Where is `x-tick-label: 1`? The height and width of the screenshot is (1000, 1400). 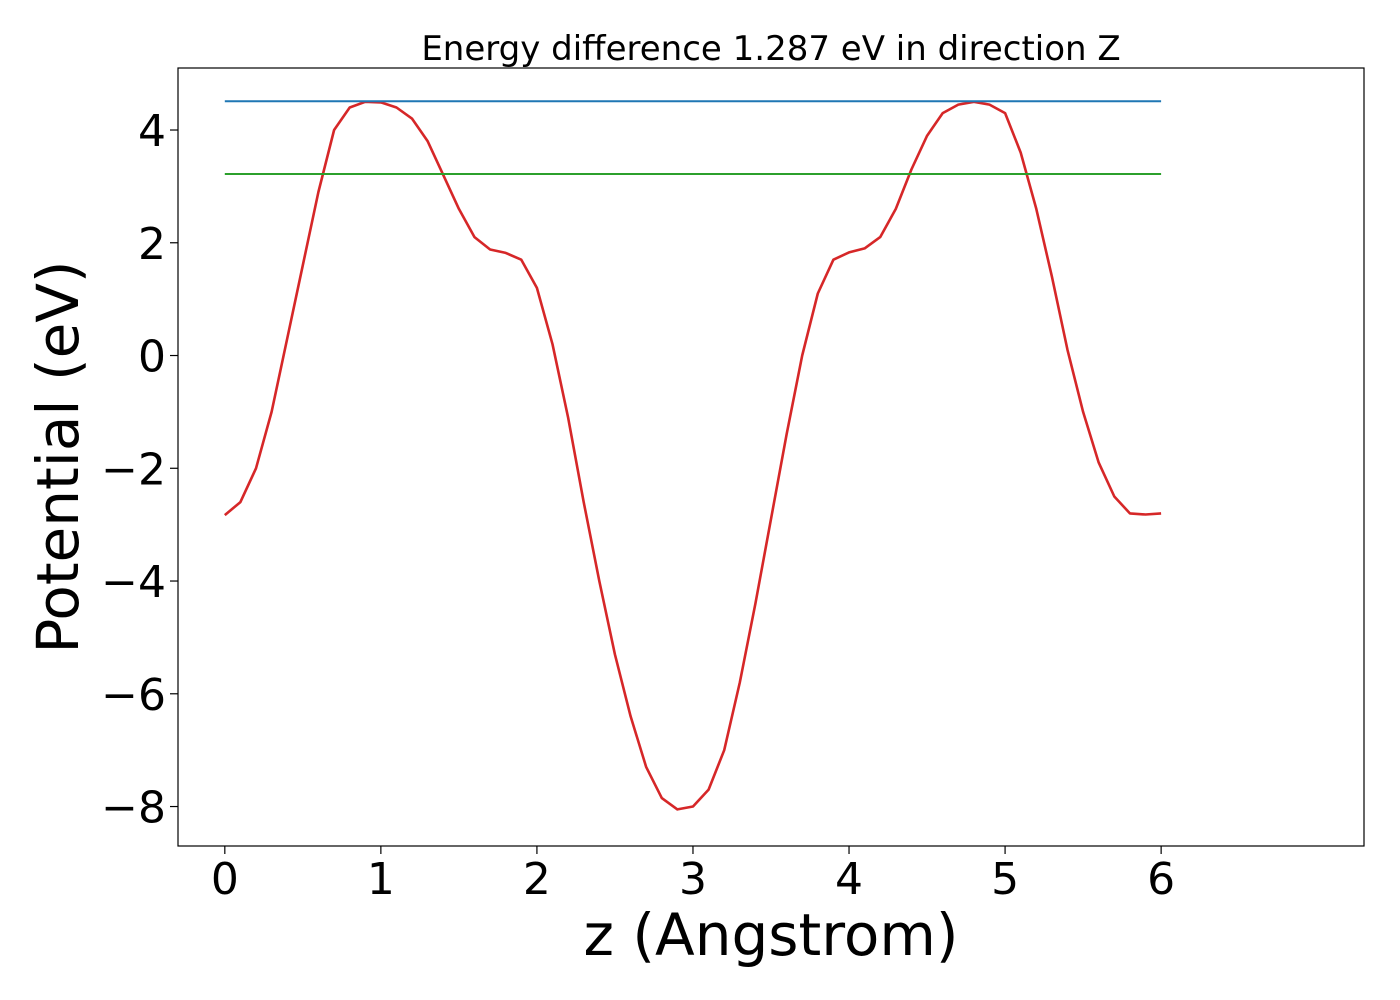 x-tick-label: 1 is located at coordinates (381, 879).